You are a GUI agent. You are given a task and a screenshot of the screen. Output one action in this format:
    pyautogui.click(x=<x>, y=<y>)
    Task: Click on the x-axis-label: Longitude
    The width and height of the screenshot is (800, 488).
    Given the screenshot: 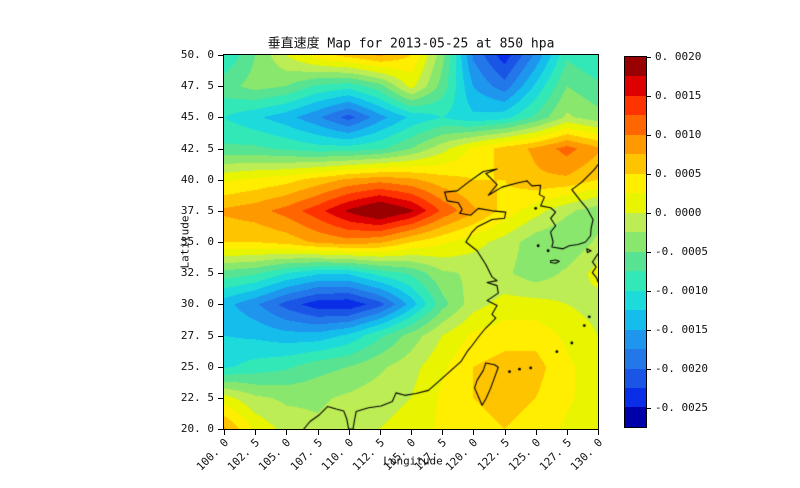 What is the action you would take?
    pyautogui.click(x=413, y=461)
    